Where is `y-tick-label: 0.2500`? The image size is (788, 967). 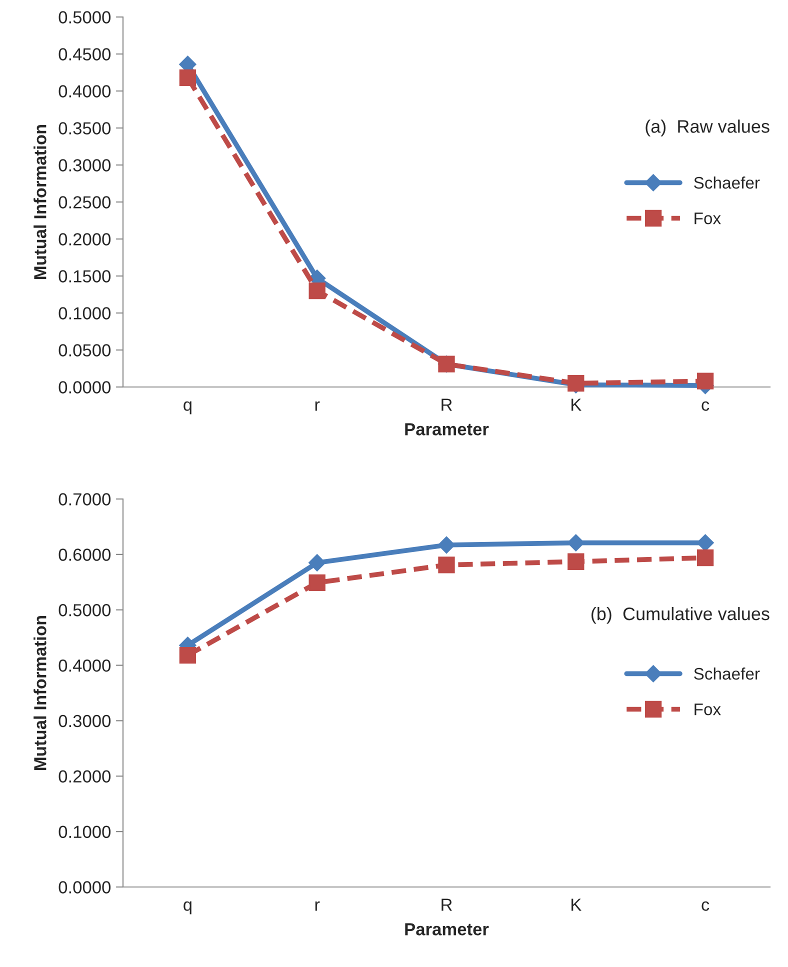 y-tick-label: 0.2500 is located at coordinates (84, 202).